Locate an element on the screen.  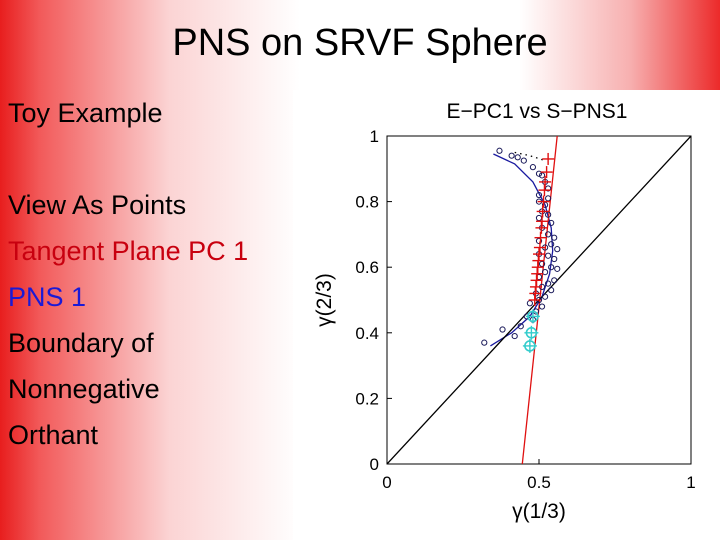
bullet-nonnegative: Nonnegative is located at coordinates (84, 389).